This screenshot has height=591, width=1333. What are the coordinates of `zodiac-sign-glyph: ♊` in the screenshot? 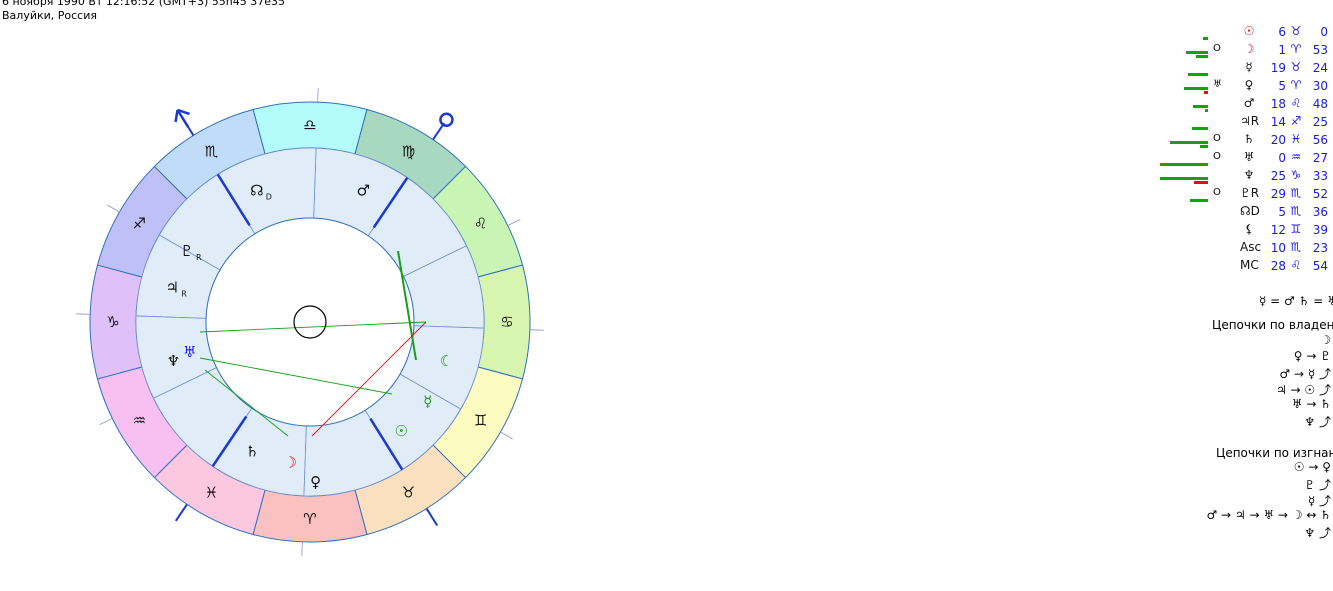 It's located at (480, 421).